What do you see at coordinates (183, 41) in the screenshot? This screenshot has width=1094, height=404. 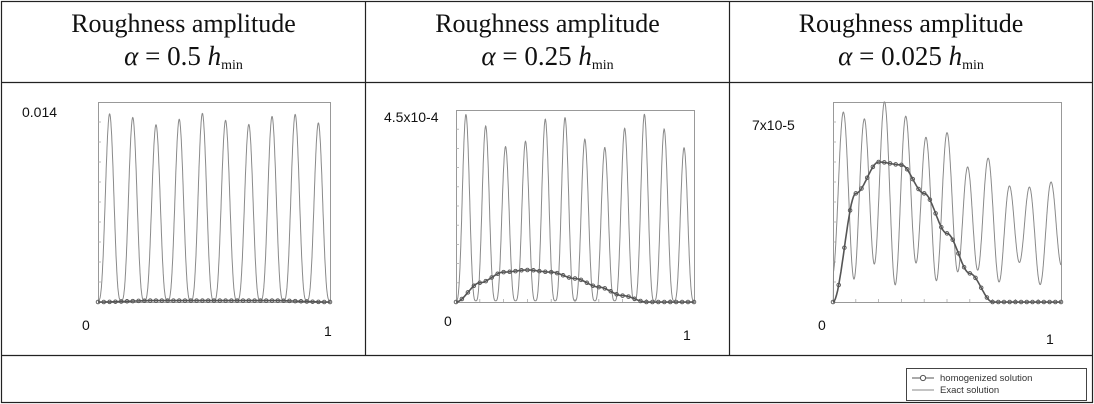 I see `panel-header-1: Roughness amplitude α = 0.5 hmin` at bounding box center [183, 41].